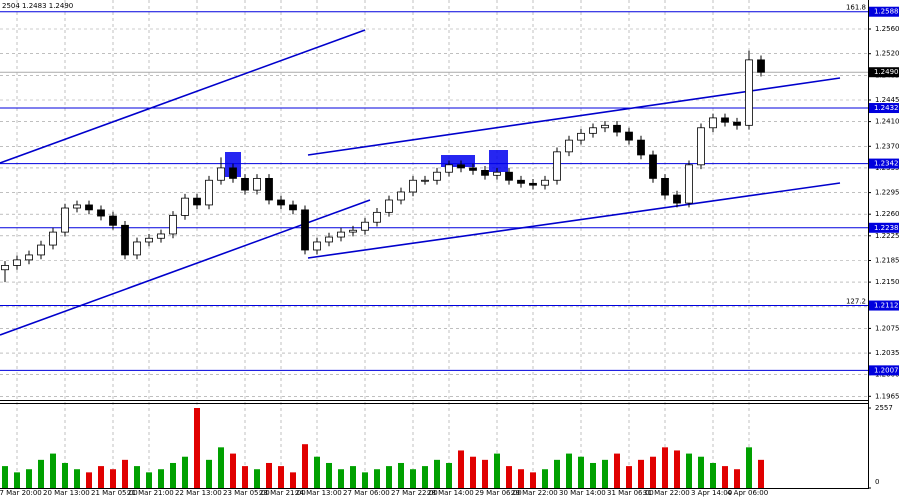 This screenshot has width=900, height=500. I want to click on level-label: 1.2238, so click(886, 228).